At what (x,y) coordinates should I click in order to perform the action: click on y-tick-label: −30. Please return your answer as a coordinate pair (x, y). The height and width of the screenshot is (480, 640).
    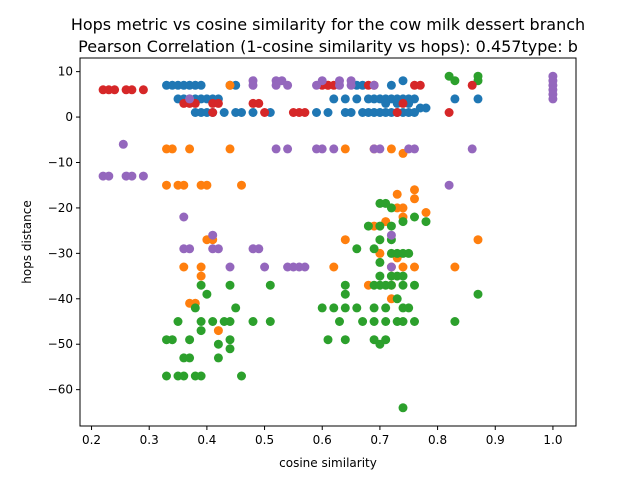
    Looking at the image, I should click on (60, 253).